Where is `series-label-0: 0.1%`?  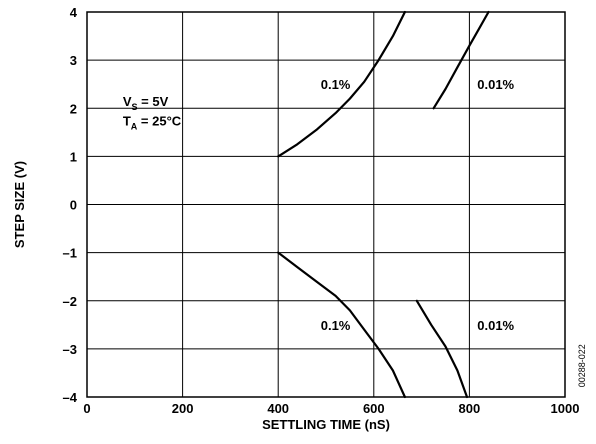
series-label-0: 0.1% is located at coordinates (336, 84).